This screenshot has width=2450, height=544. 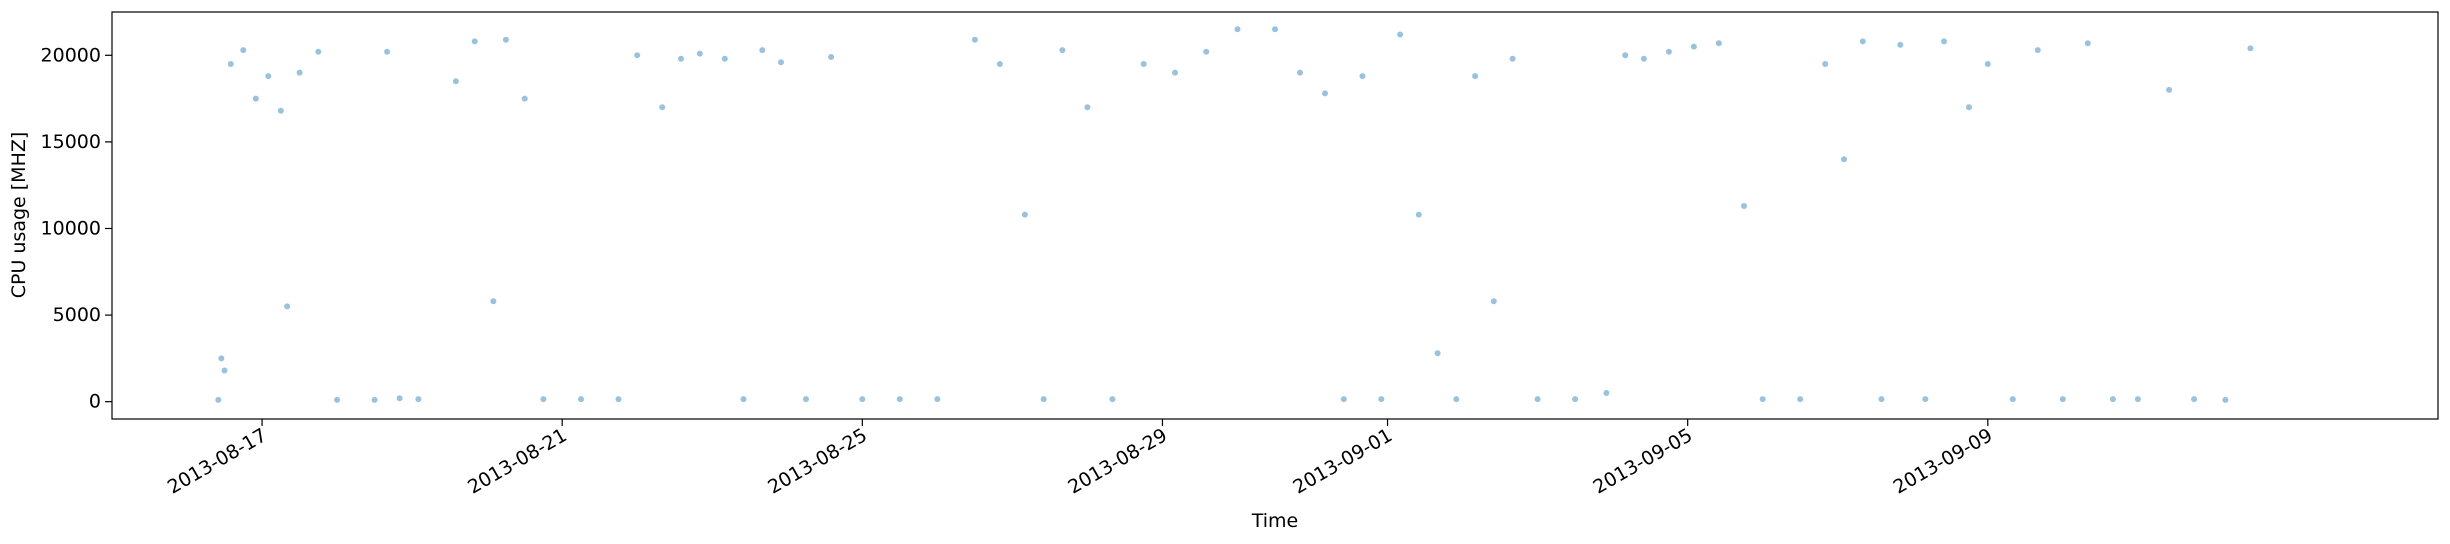 What do you see at coordinates (1643, 461) in the screenshot?
I see `x-tick-label: 2013-09-05` at bounding box center [1643, 461].